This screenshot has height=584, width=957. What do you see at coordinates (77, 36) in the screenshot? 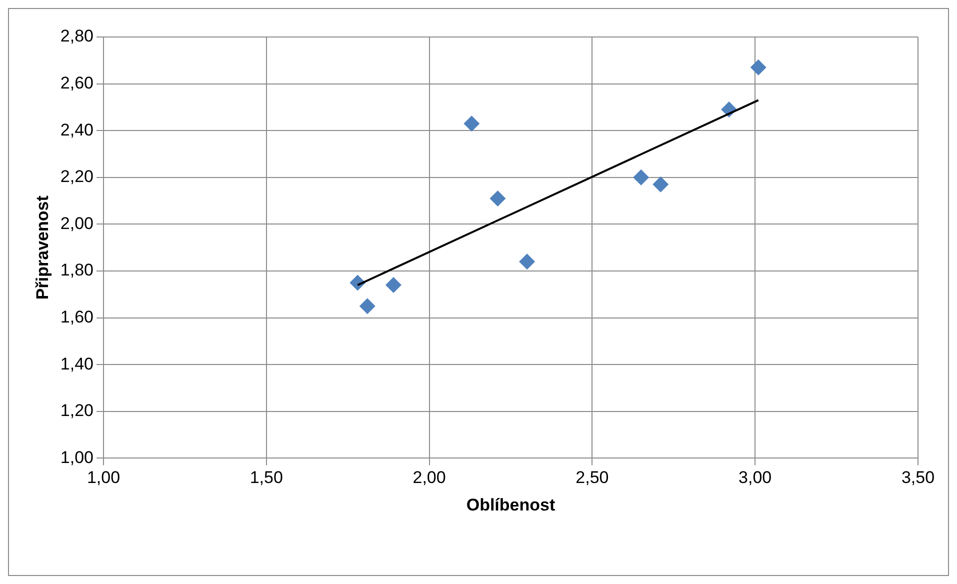
I see `y-tick-label: 2,80` at bounding box center [77, 36].